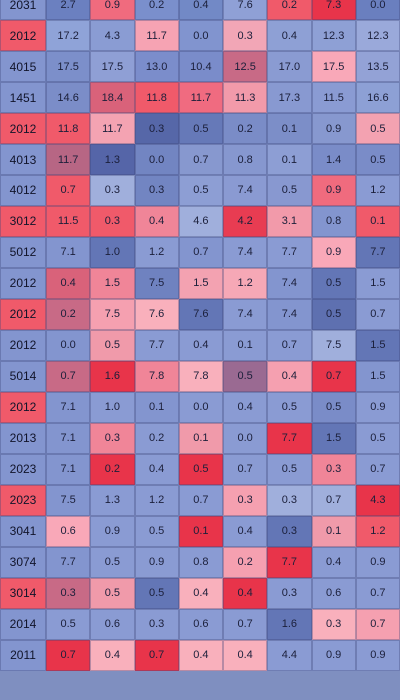 The width and height of the screenshot is (400, 700). Describe the element at coordinates (377, 36) in the screenshot. I see `heatmap-cell: 12.3` at that location.